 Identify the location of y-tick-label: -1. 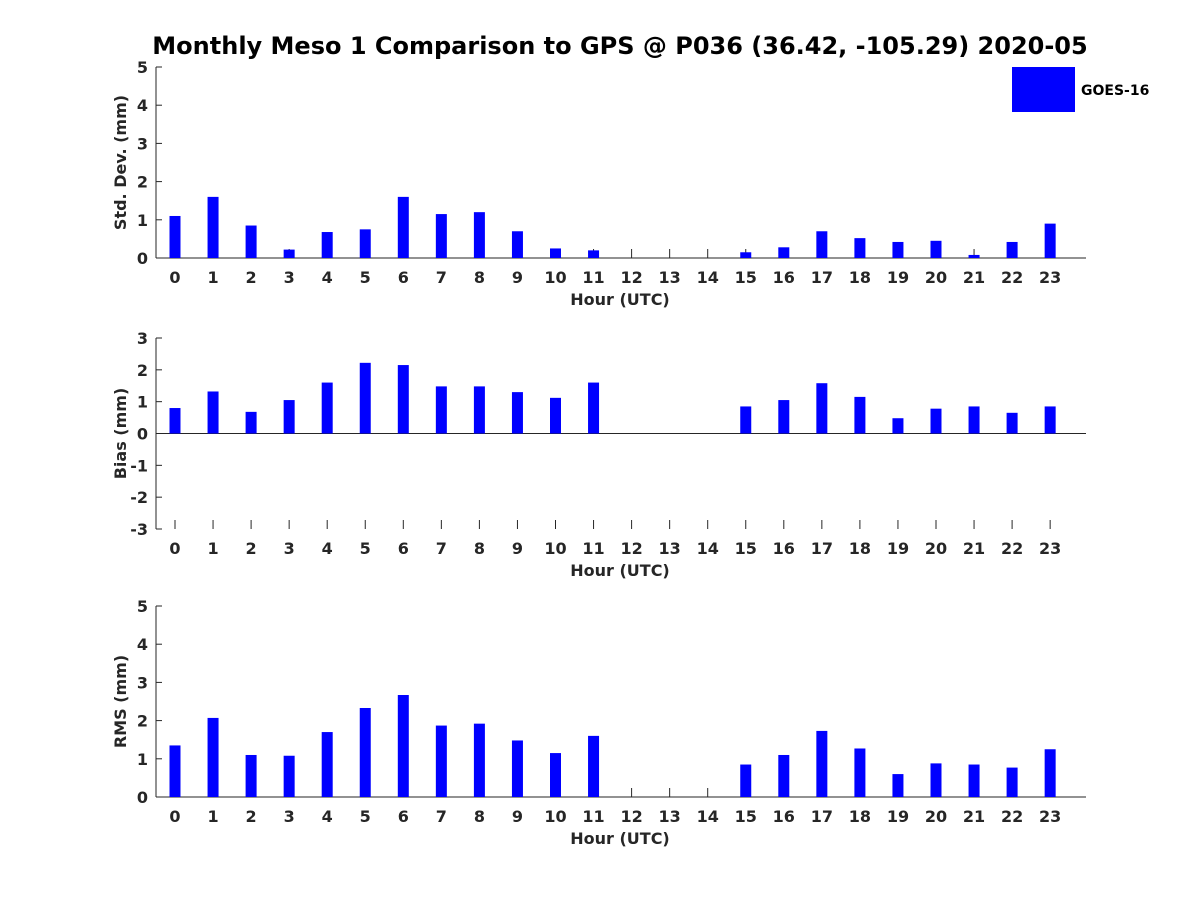
(139, 465).